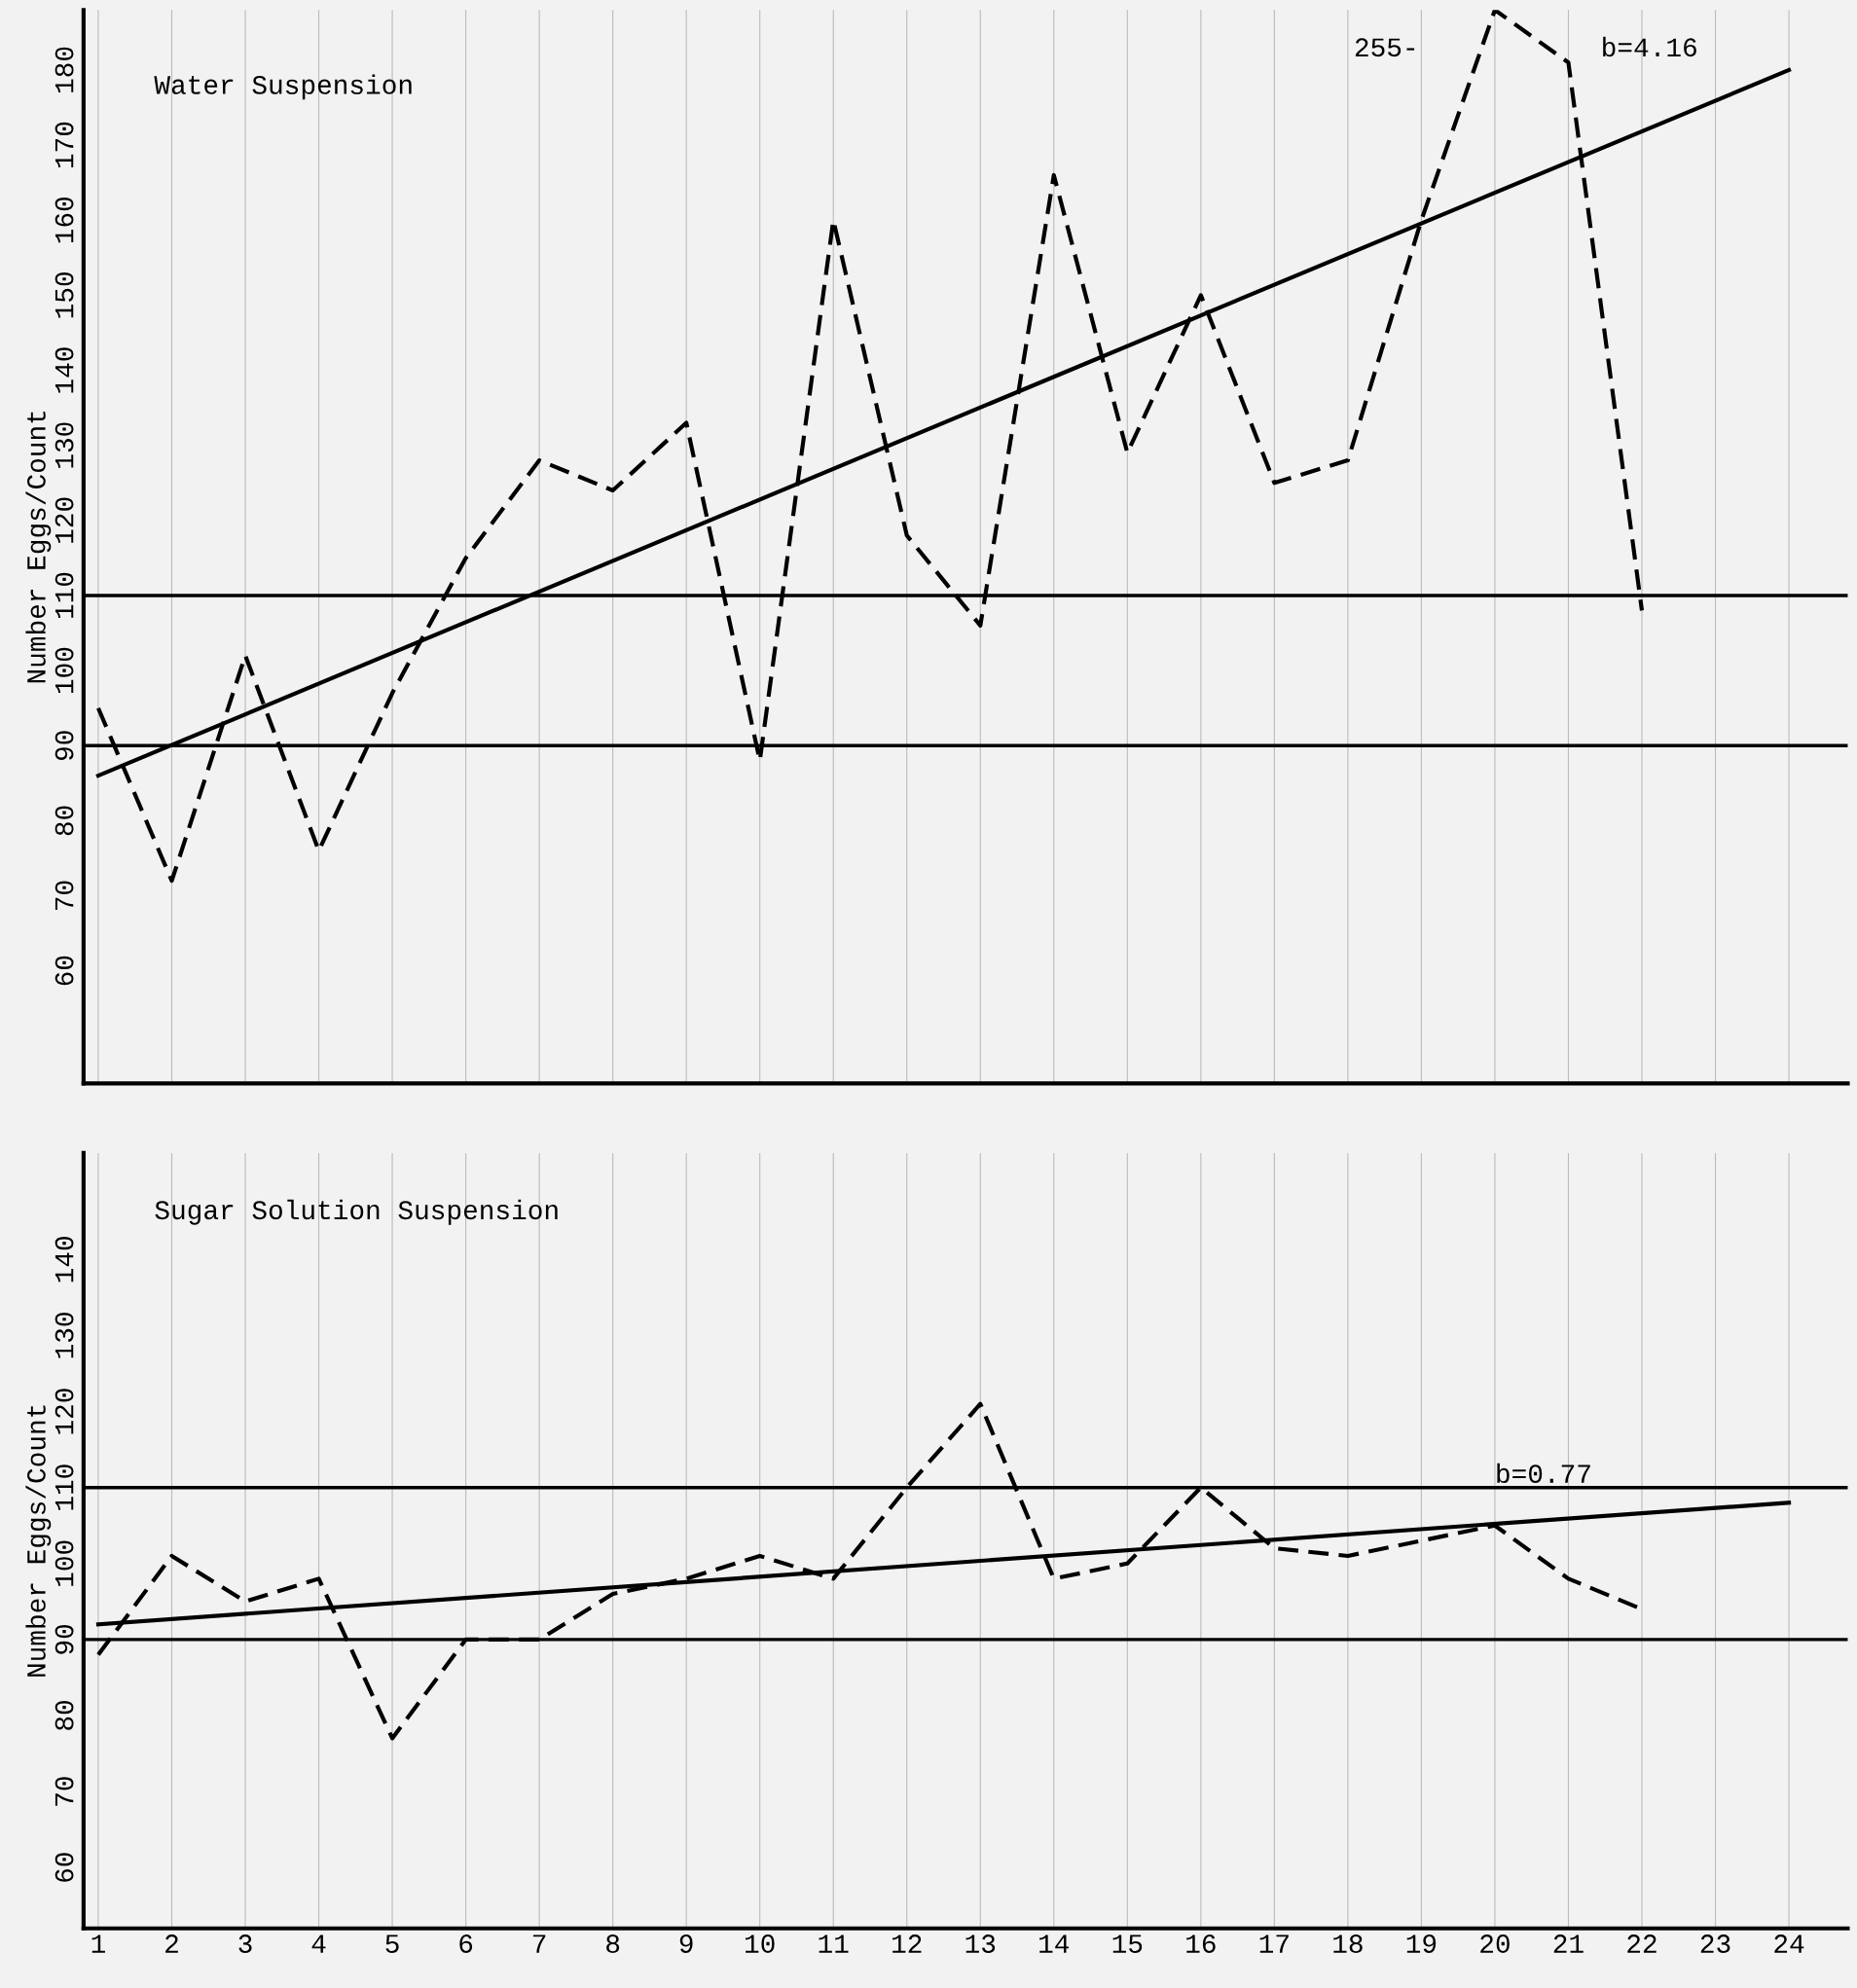 Image resolution: width=1857 pixels, height=1988 pixels. Describe the element at coordinates (1543, 1473) in the screenshot. I see `annotation: b=0.77` at that location.